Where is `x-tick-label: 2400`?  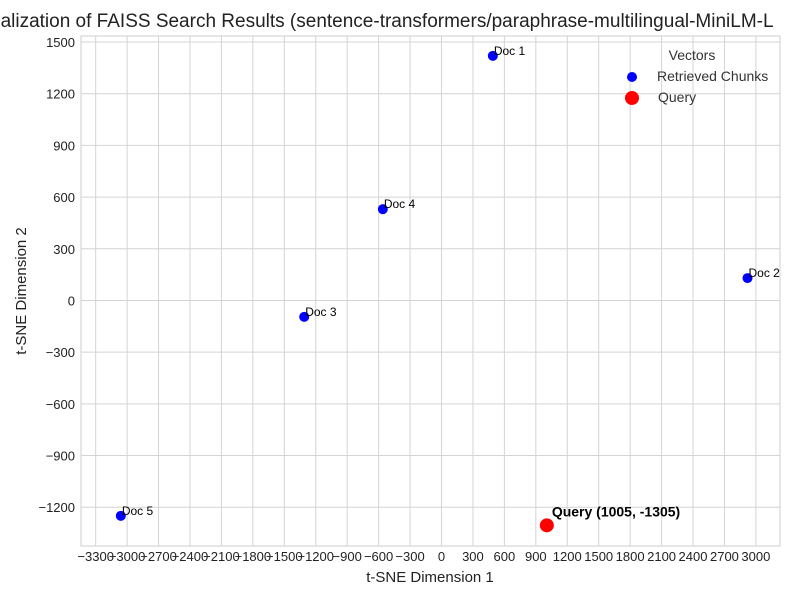
x-tick-label: 2400 is located at coordinates (693, 556).